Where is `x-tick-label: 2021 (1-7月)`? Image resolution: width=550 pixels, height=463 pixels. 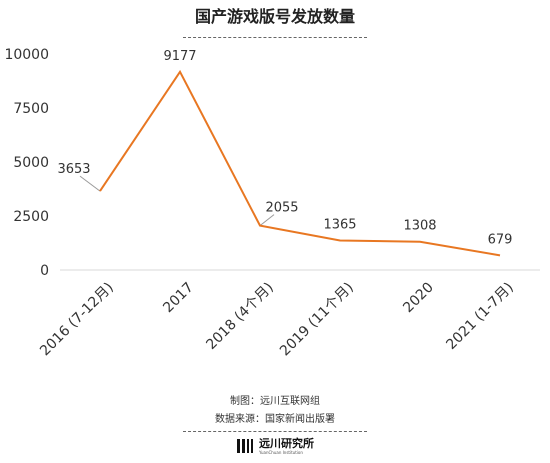
x-tick-label: 2021 (1-7月) is located at coordinates (479, 316).